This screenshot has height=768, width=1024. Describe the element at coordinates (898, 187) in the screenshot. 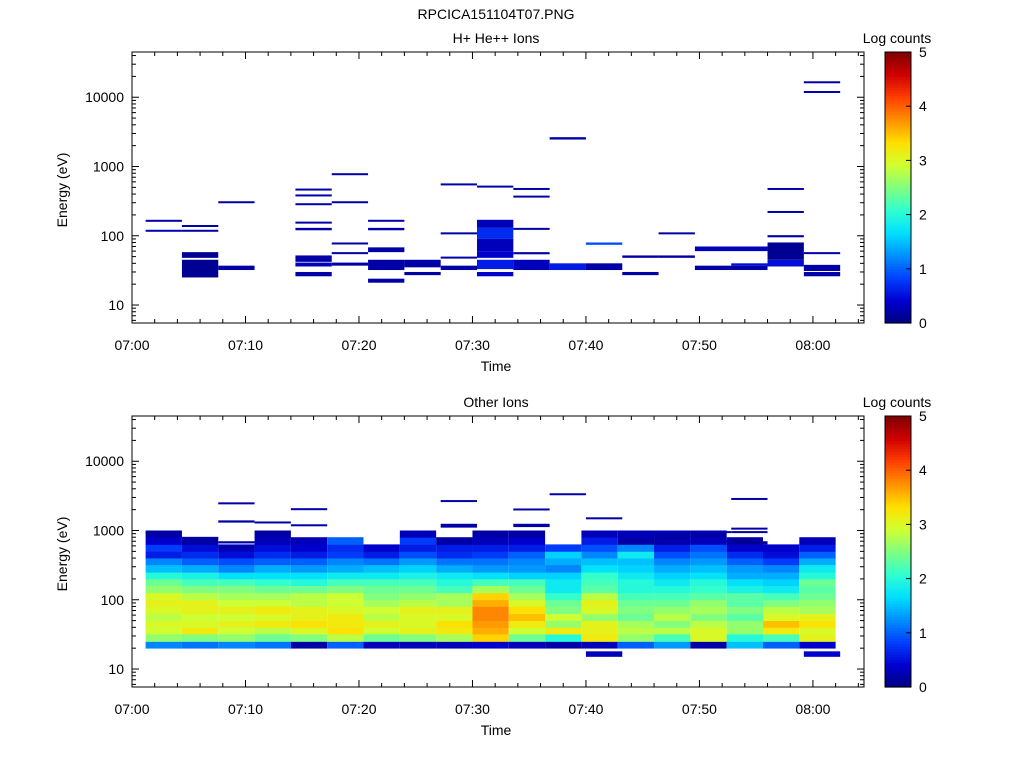

I see `colorbar-frame` at that location.